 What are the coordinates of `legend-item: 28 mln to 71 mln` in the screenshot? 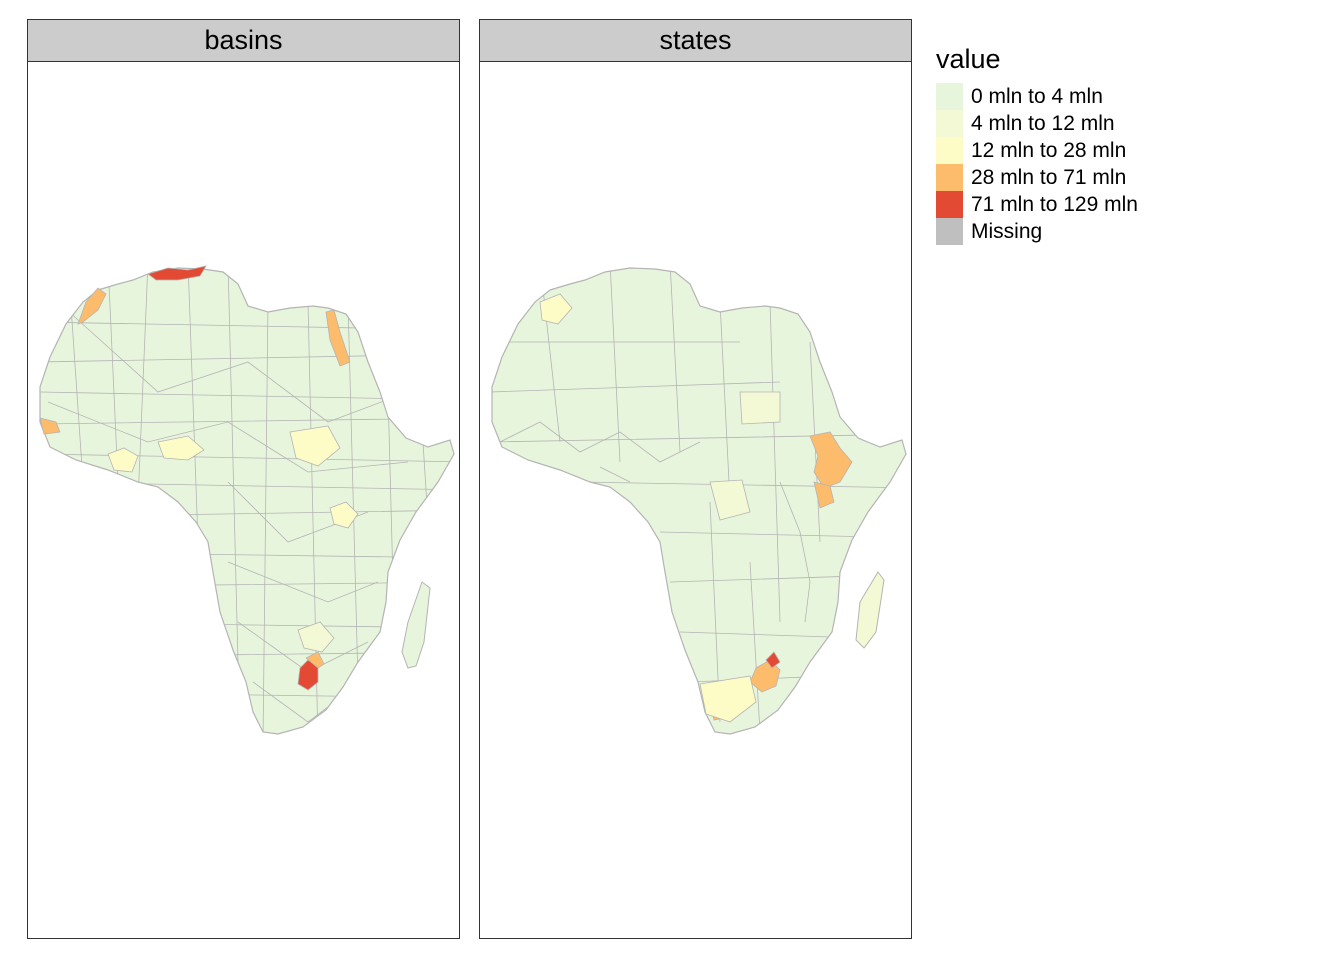 It's located at (1037, 177).